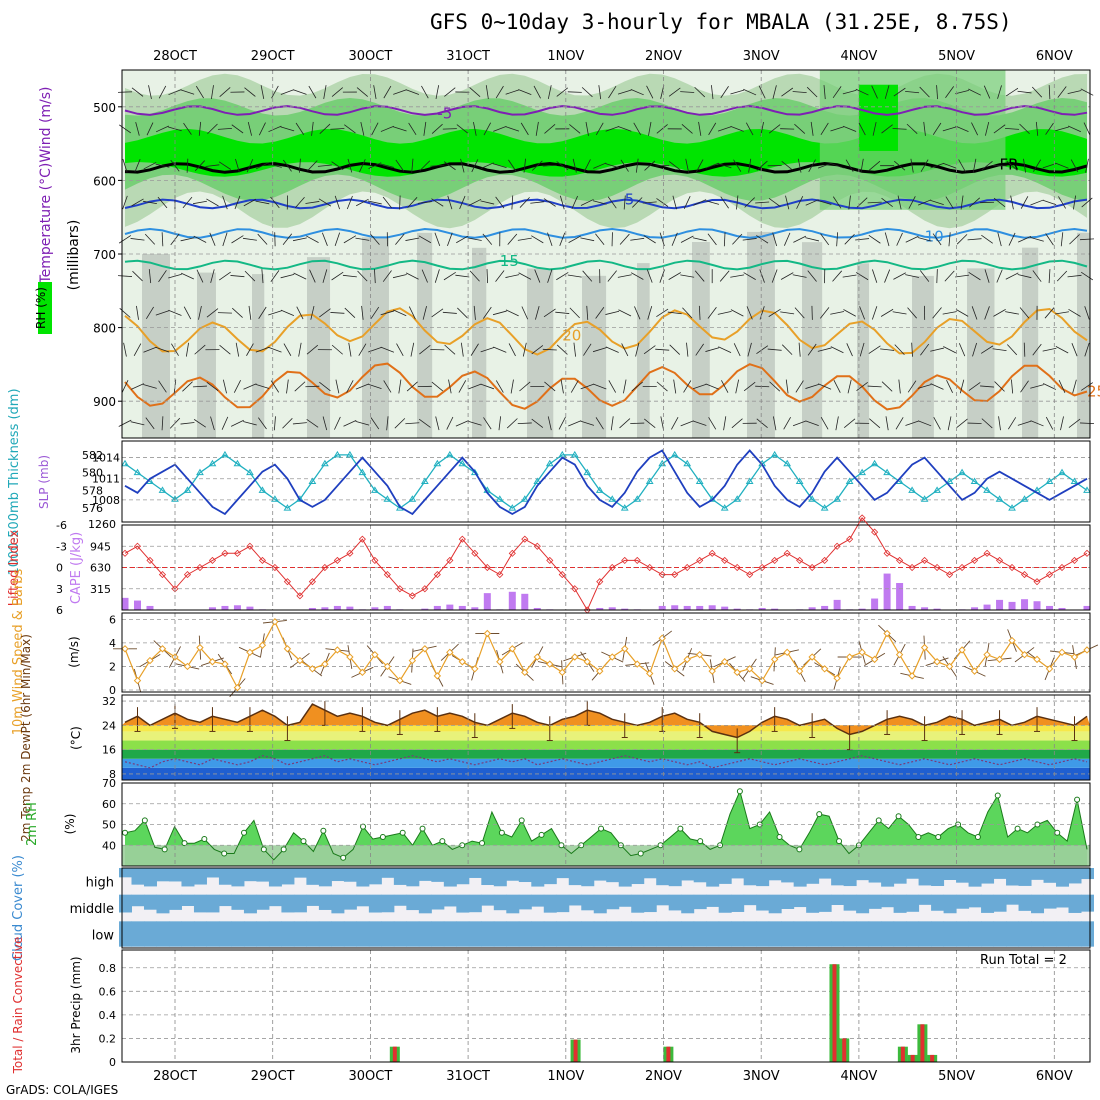 This screenshot has height=1100, width=1100. I want to click on date-label-top: 3NOV, so click(761, 56).